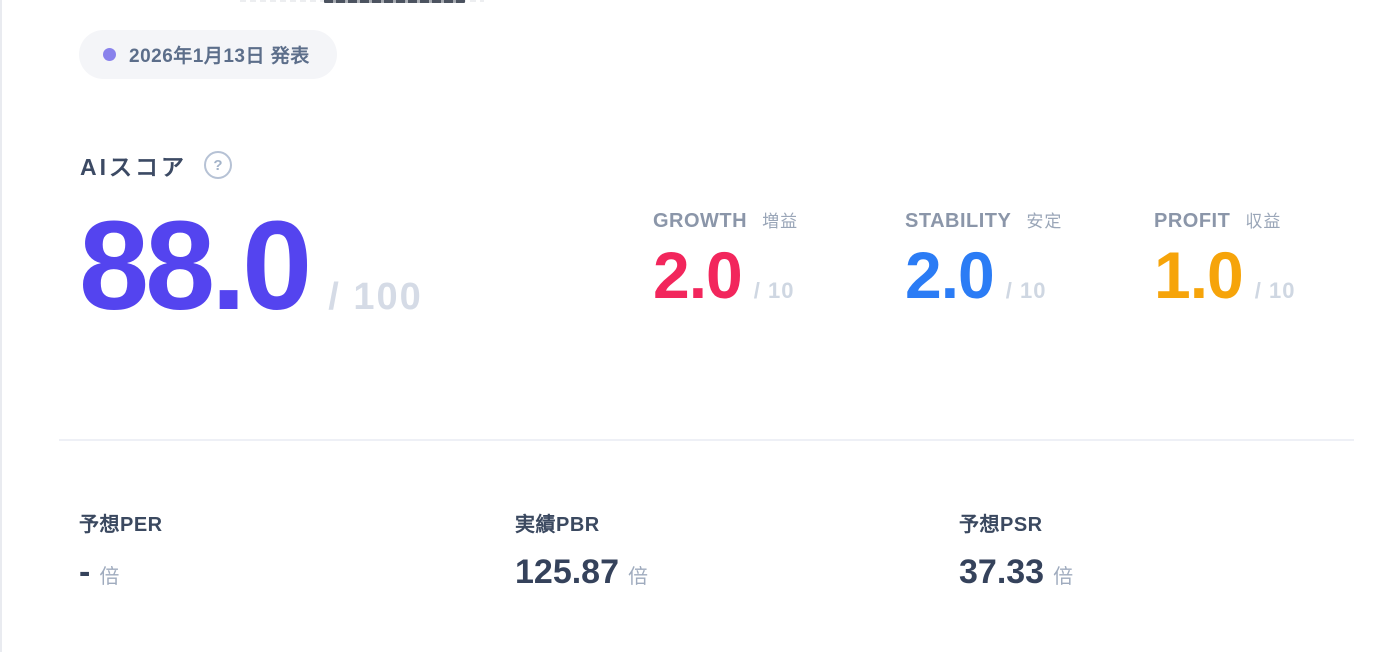 The width and height of the screenshot is (1382, 652). What do you see at coordinates (109, 577) in the screenshot?
I see `metric-forecast-per-unit: 倍` at bounding box center [109, 577].